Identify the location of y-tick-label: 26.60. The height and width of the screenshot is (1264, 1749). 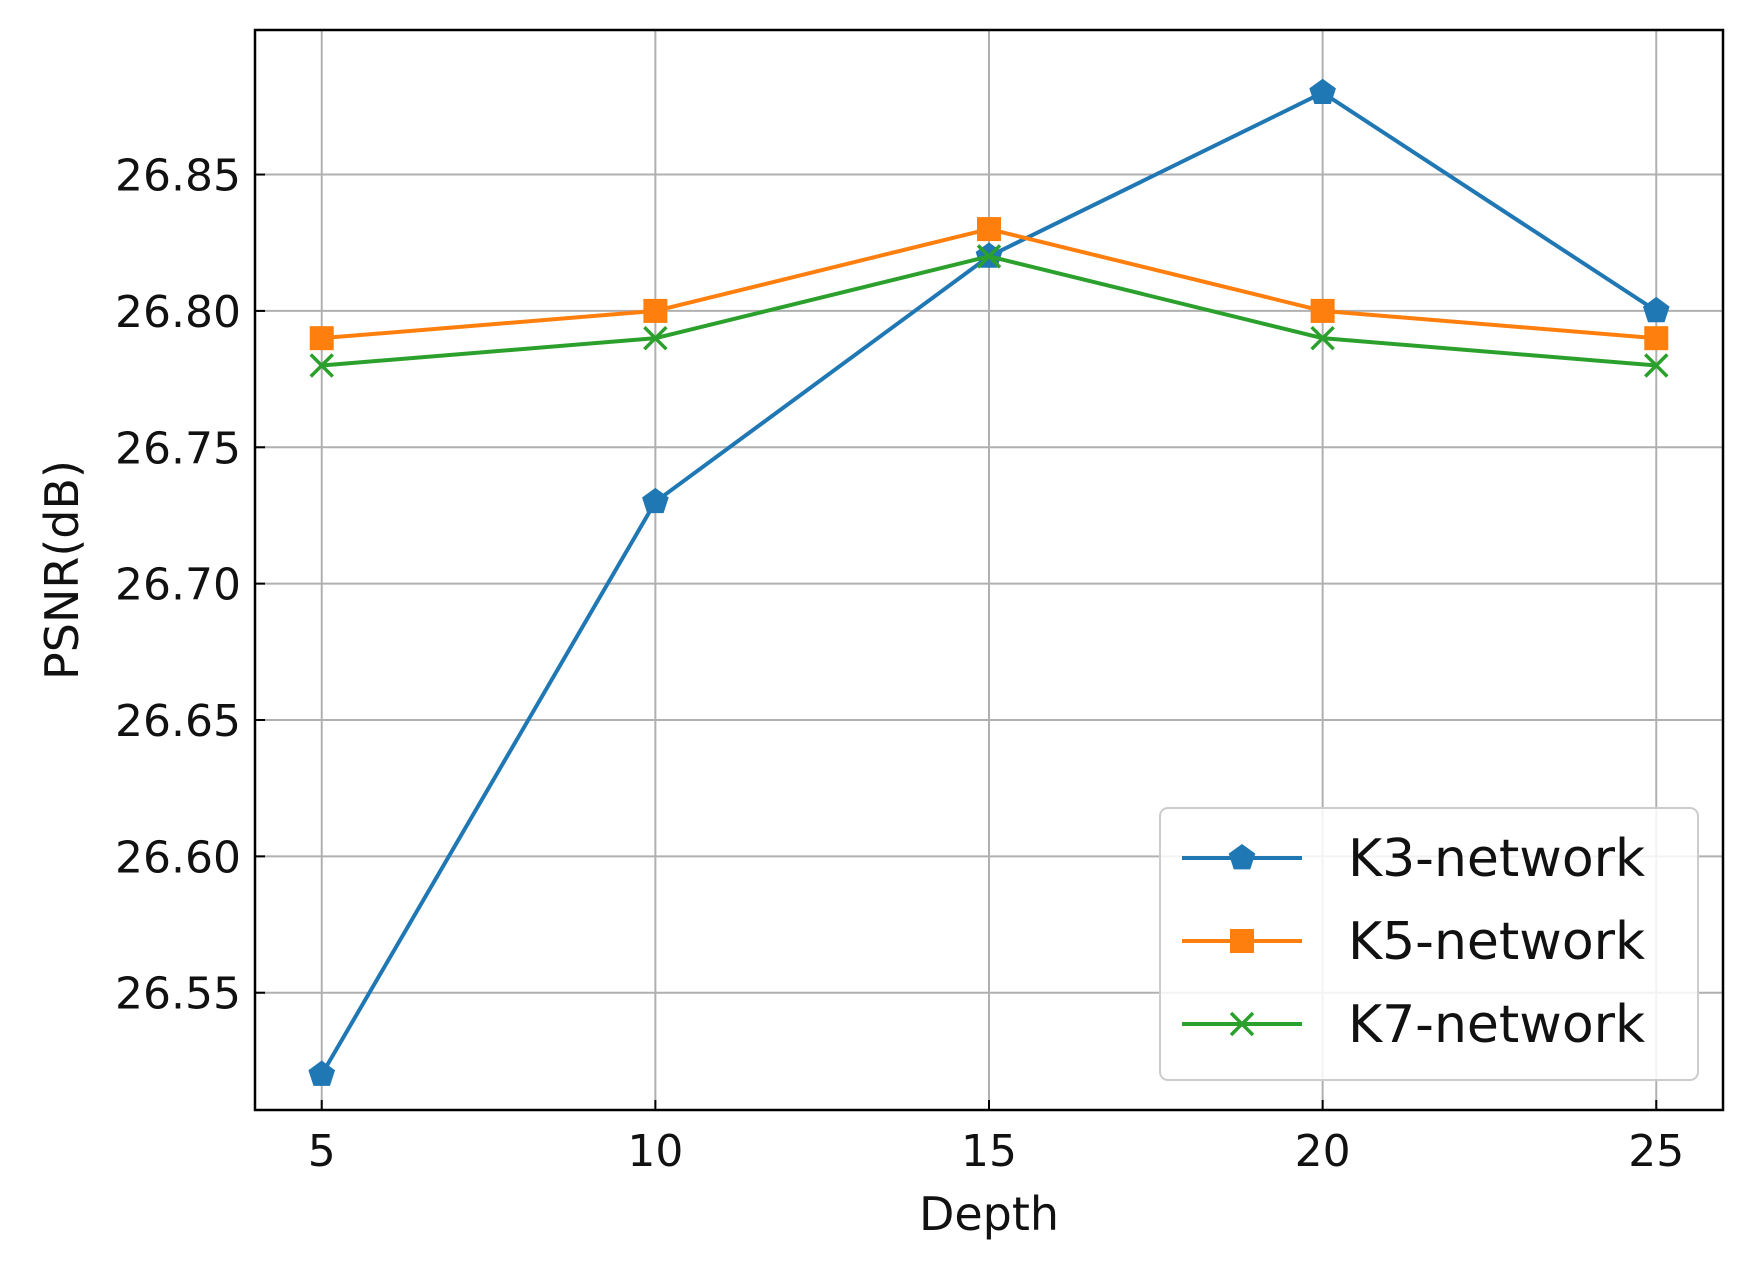
(178, 857).